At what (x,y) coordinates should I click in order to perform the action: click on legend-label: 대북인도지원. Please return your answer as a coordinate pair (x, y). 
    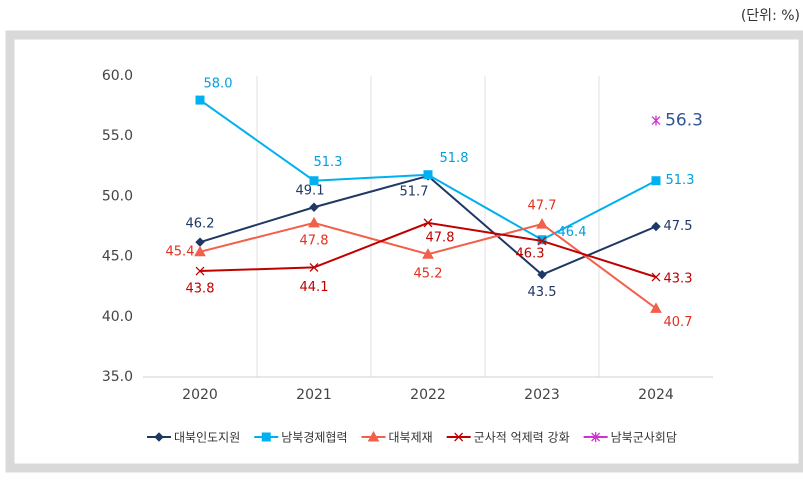
    Looking at the image, I should click on (207, 438).